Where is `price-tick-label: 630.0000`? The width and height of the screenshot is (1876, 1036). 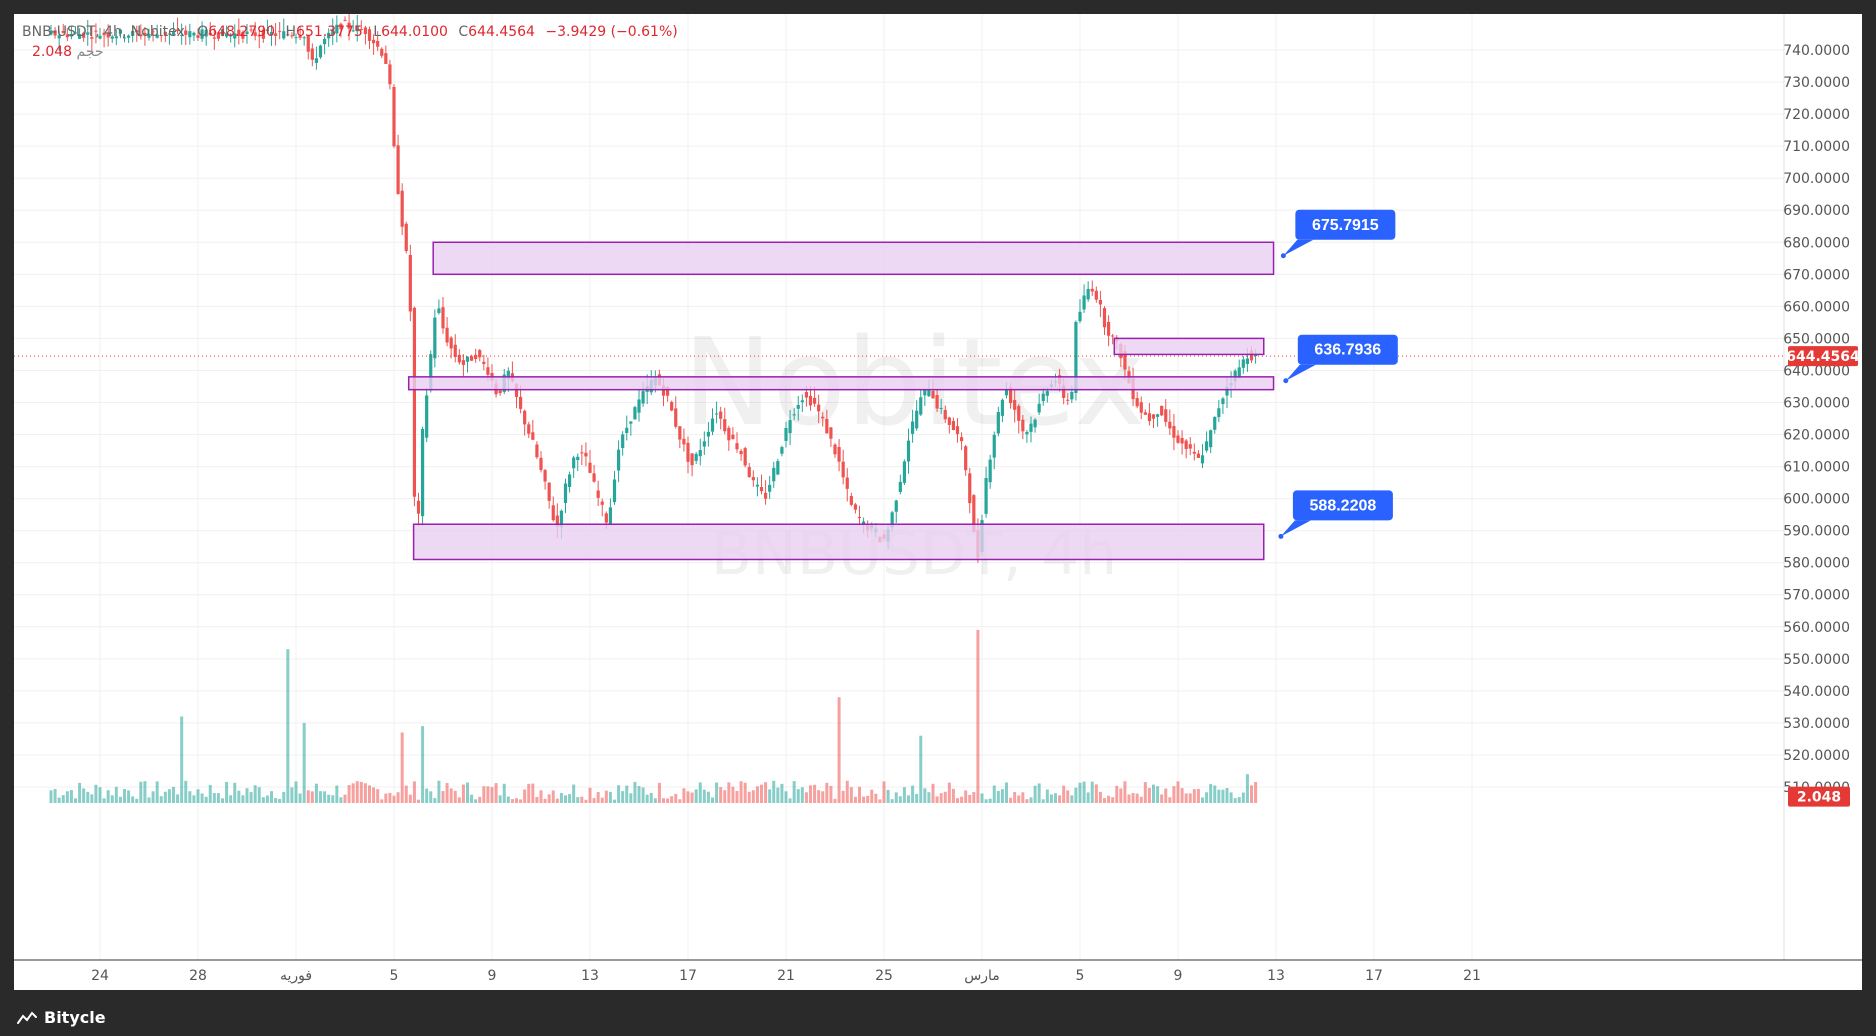
price-tick-label: 630.0000 is located at coordinates (1816, 403).